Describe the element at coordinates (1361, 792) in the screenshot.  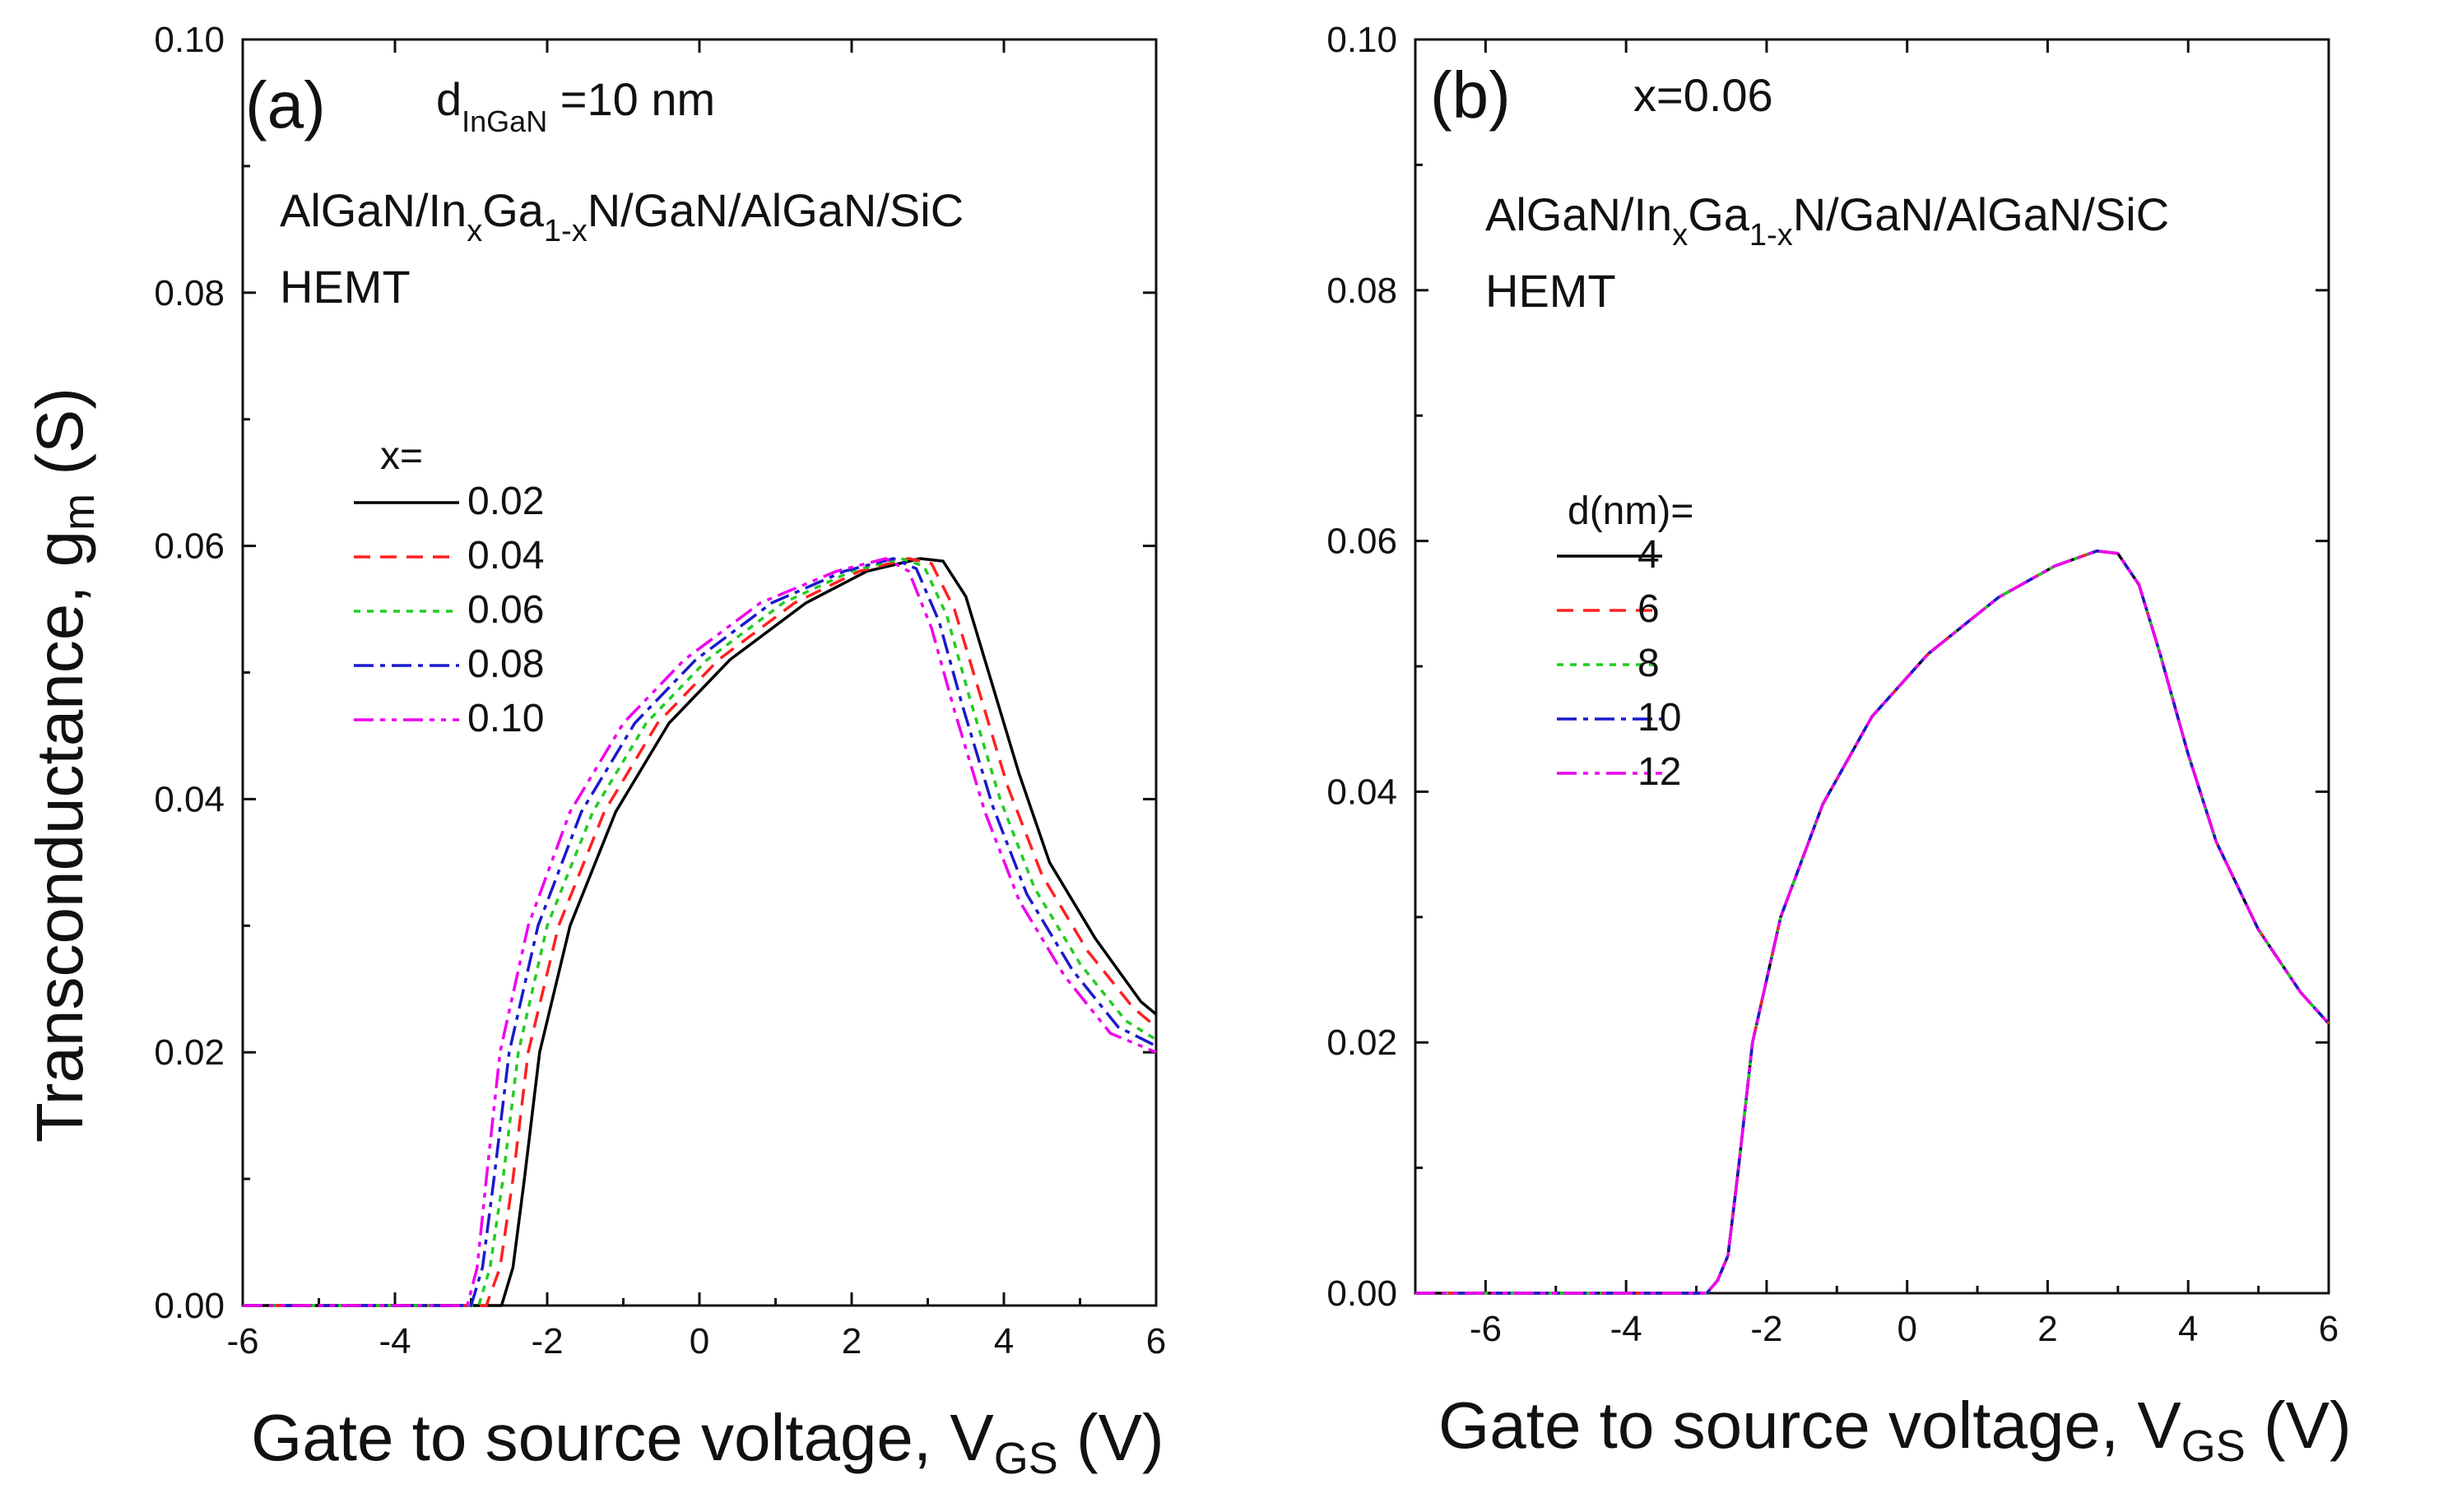
I see `panel-b-y-tick-label: 0.04` at that location.